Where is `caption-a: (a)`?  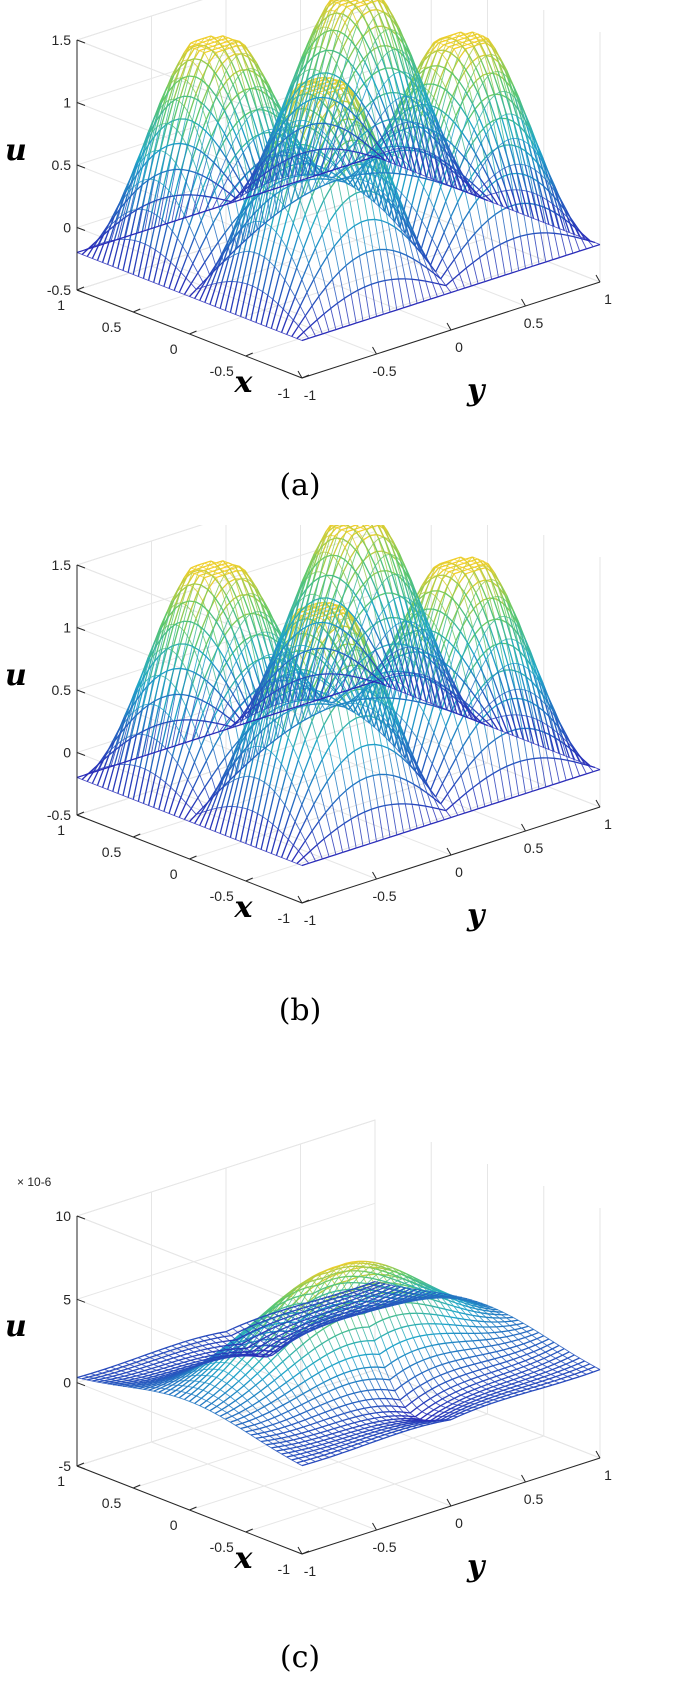
caption-a: (a) is located at coordinates (300, 485).